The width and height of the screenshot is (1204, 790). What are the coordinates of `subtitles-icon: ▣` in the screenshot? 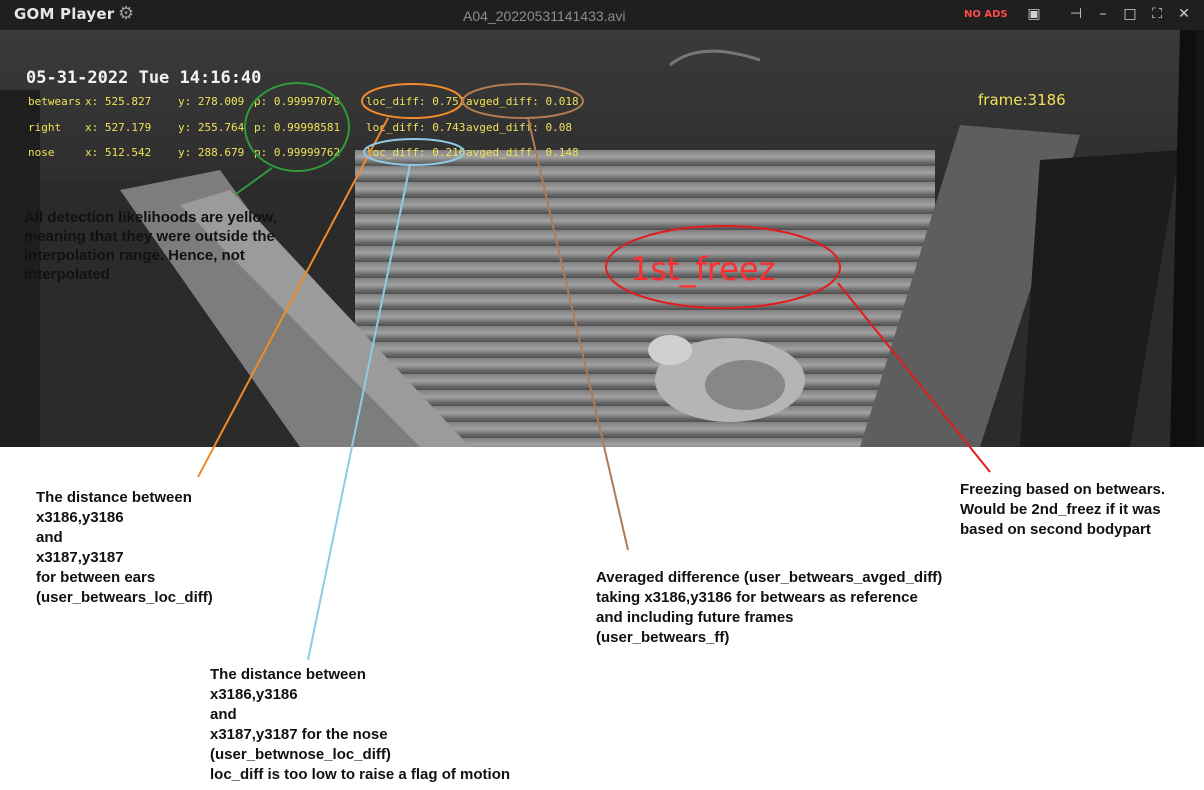 It's located at (1034, 14).